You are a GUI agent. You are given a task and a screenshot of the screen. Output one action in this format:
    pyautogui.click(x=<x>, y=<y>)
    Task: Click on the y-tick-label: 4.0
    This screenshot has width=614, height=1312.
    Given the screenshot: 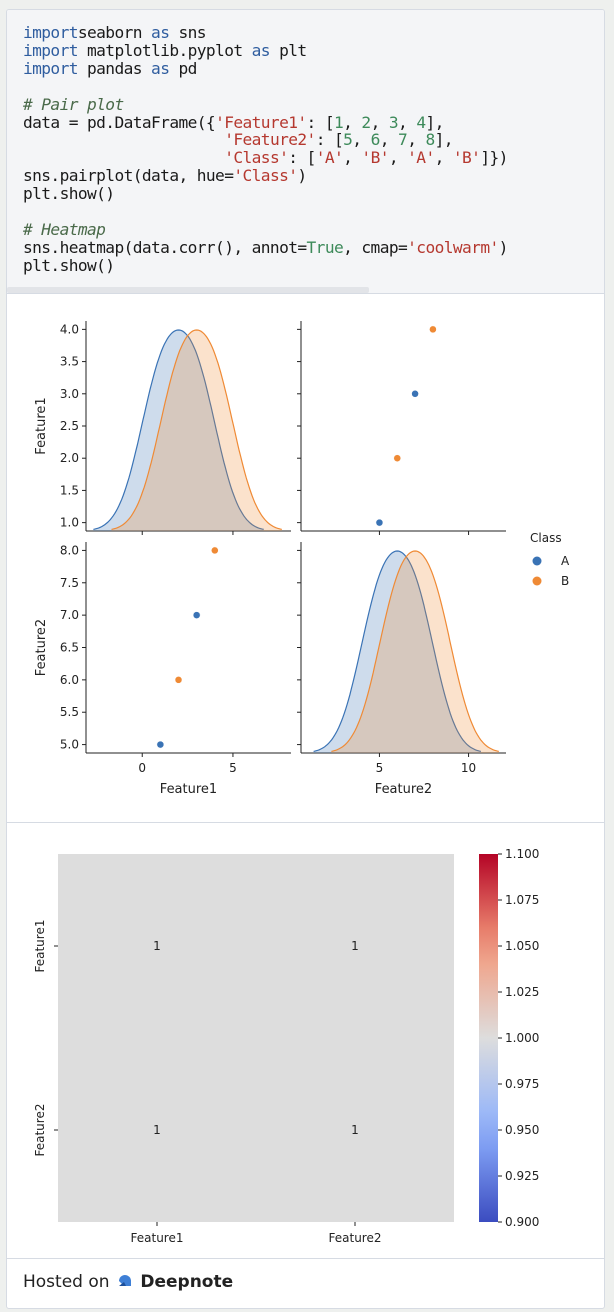 What is the action you would take?
    pyautogui.click(x=69, y=329)
    